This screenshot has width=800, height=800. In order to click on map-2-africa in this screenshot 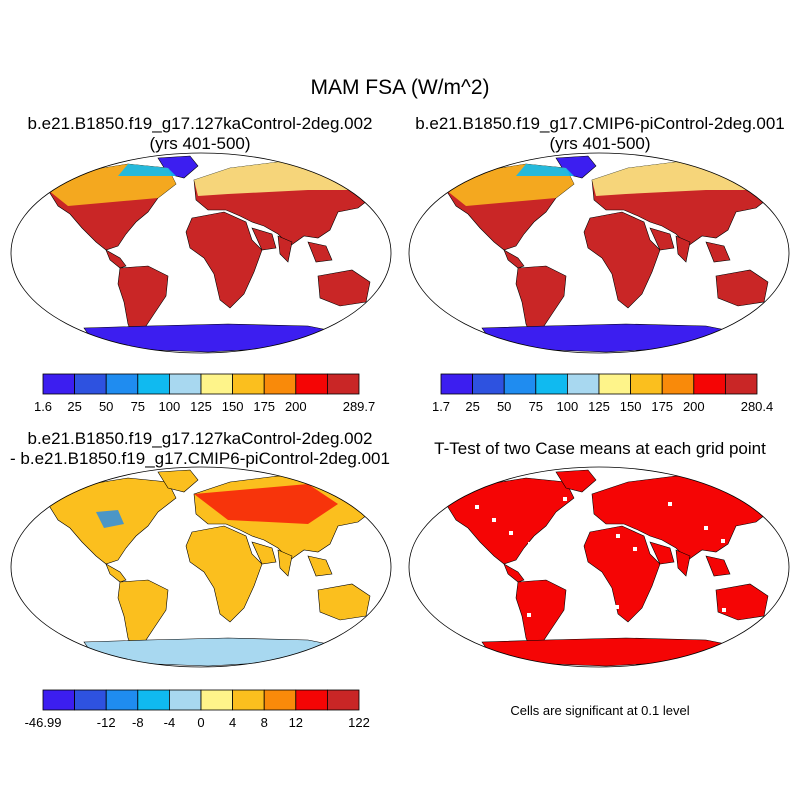, I will do `click(622, 260)`.